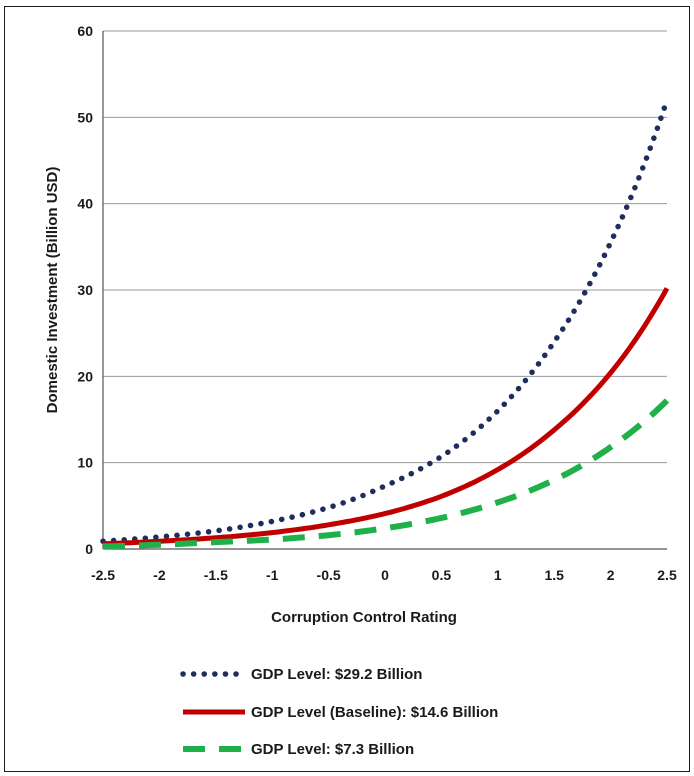 The height and width of the screenshot is (776, 694). What do you see at coordinates (89, 549) in the screenshot?
I see `y-tick-label: 0` at bounding box center [89, 549].